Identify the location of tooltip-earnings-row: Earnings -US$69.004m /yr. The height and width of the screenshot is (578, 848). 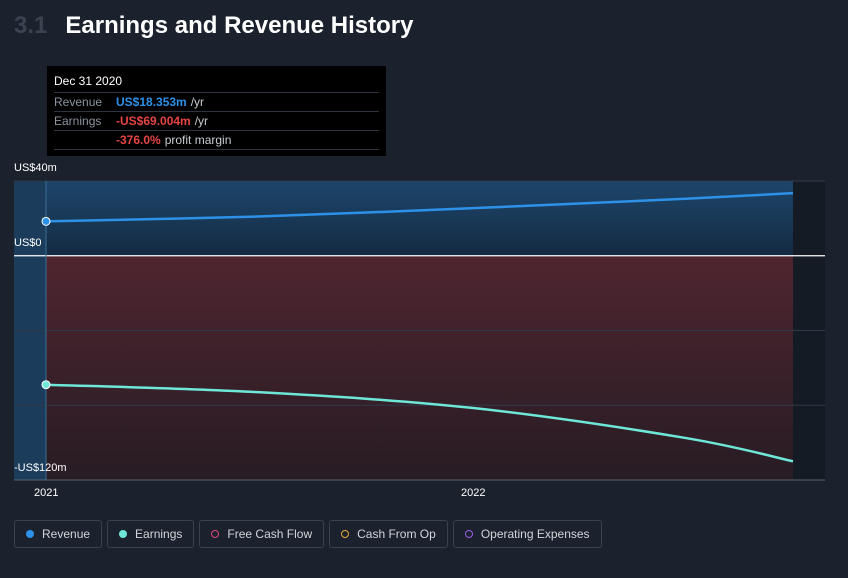
(216, 120).